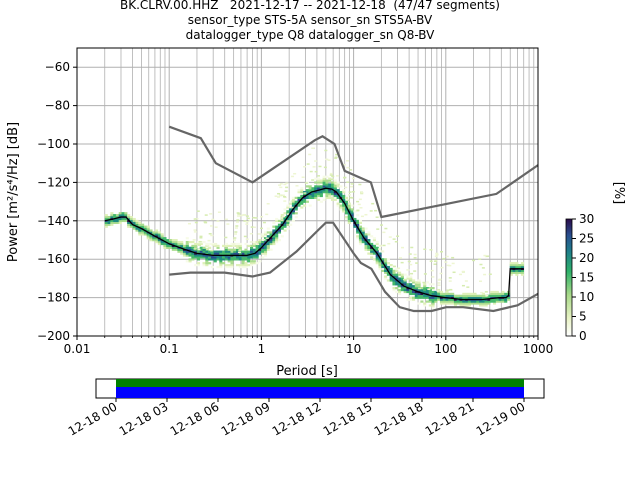 The image size is (640, 480). What do you see at coordinates (297, 418) in the screenshot?
I see `timeline-tick-label: 12-18 12` at bounding box center [297, 418].